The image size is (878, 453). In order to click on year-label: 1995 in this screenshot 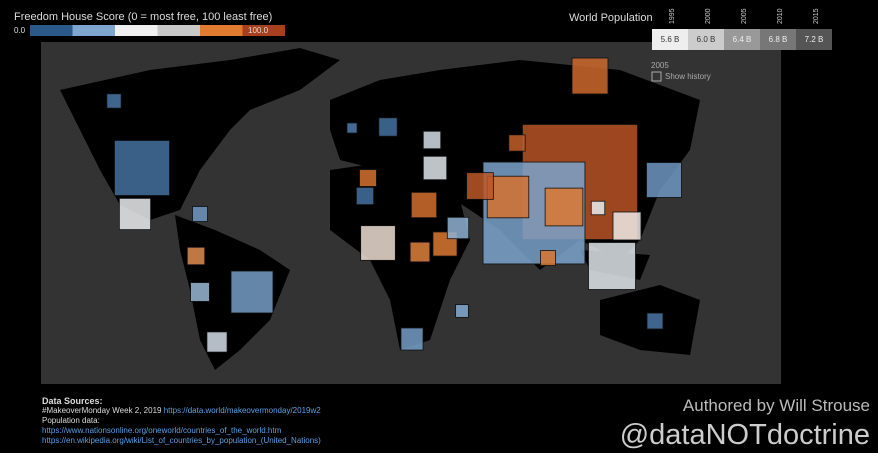, I will do `click(672, 16)`.